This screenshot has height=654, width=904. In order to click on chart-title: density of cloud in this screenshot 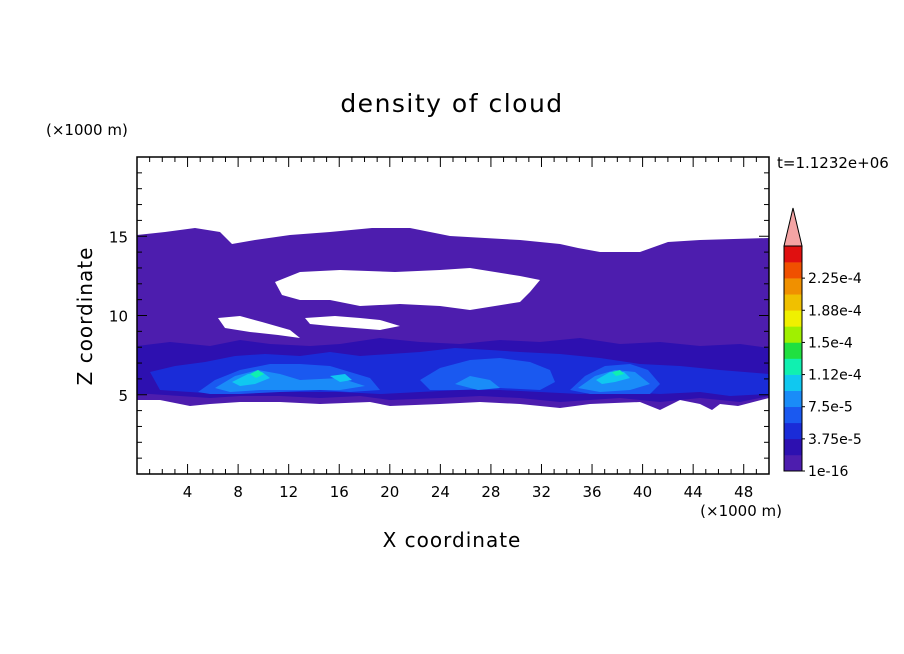, I will do `click(451, 103)`.